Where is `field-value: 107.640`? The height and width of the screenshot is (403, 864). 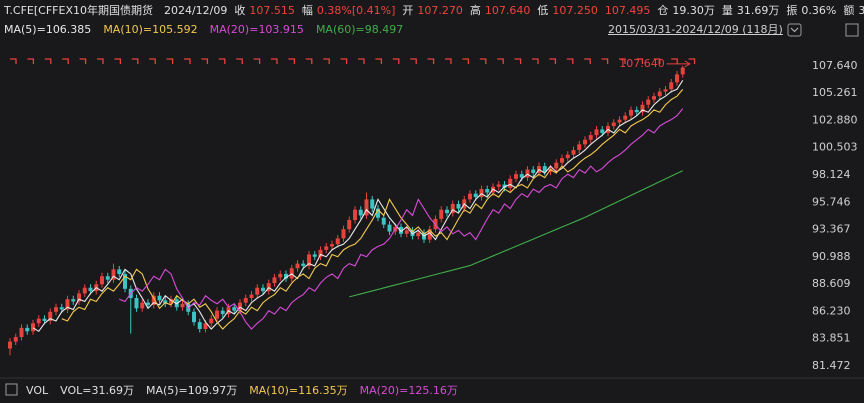 field-value: 107.640 is located at coordinates (507, 10).